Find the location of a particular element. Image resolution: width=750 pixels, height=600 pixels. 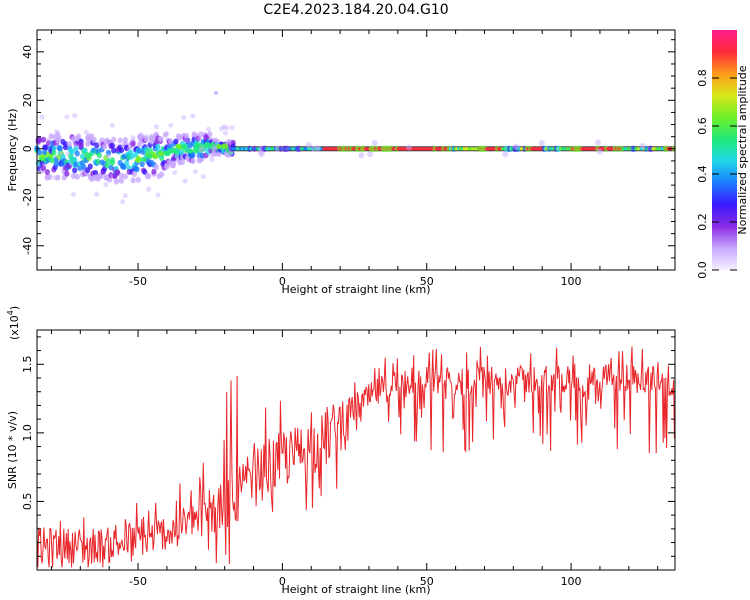

snr-ytick-label: 0.5 is located at coordinates (27, 502).